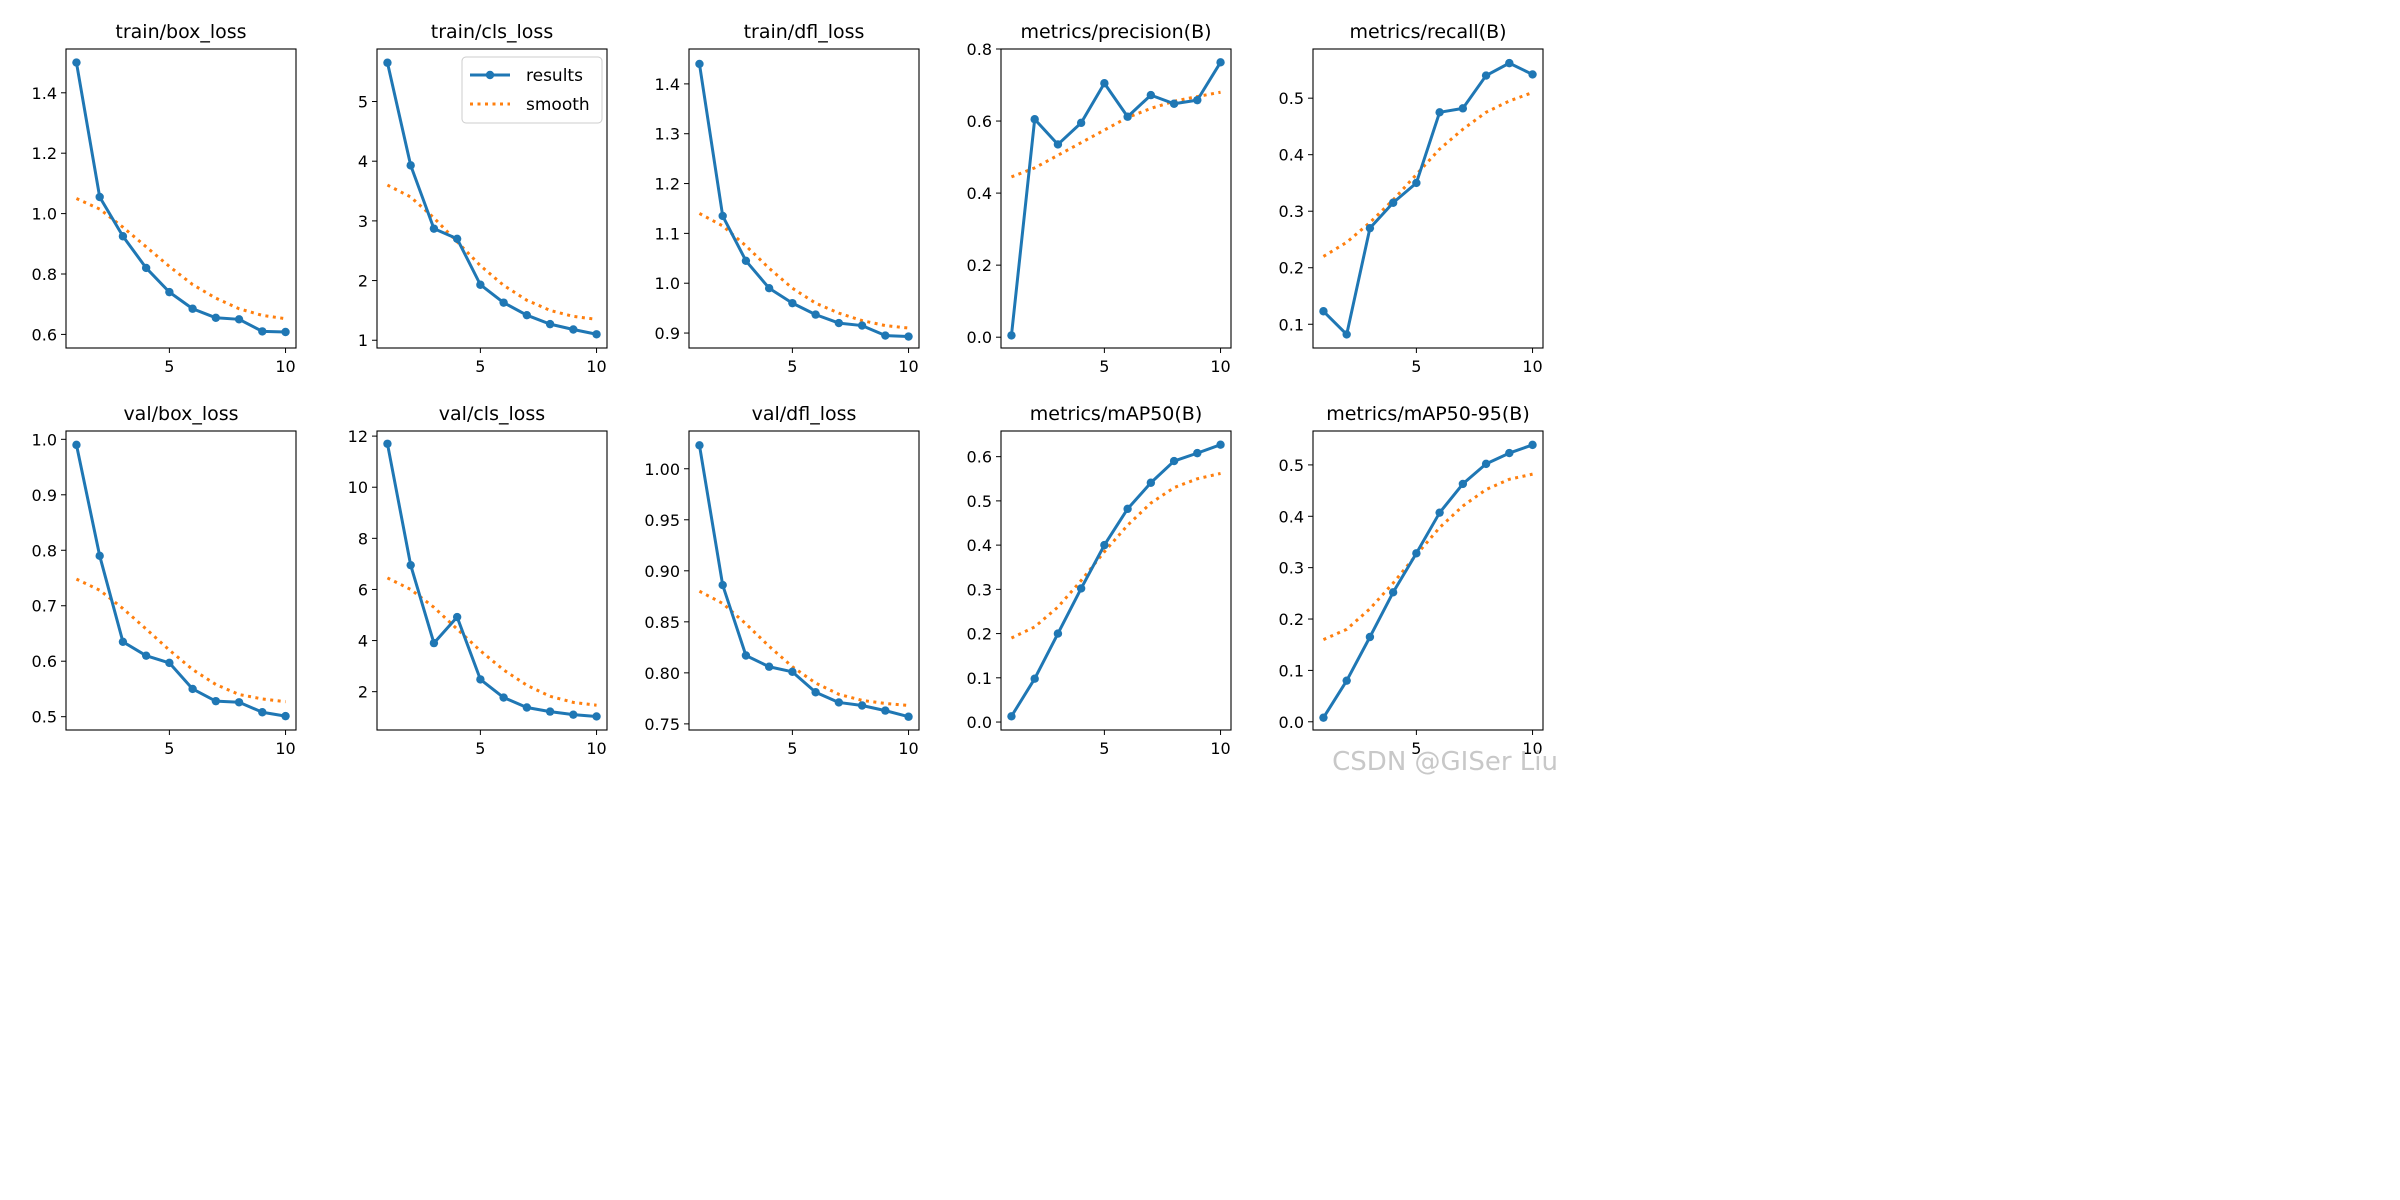 The image size is (2400, 1200). What do you see at coordinates (363, 161) in the screenshot?
I see `chart-2-ytick-label: 4` at bounding box center [363, 161].